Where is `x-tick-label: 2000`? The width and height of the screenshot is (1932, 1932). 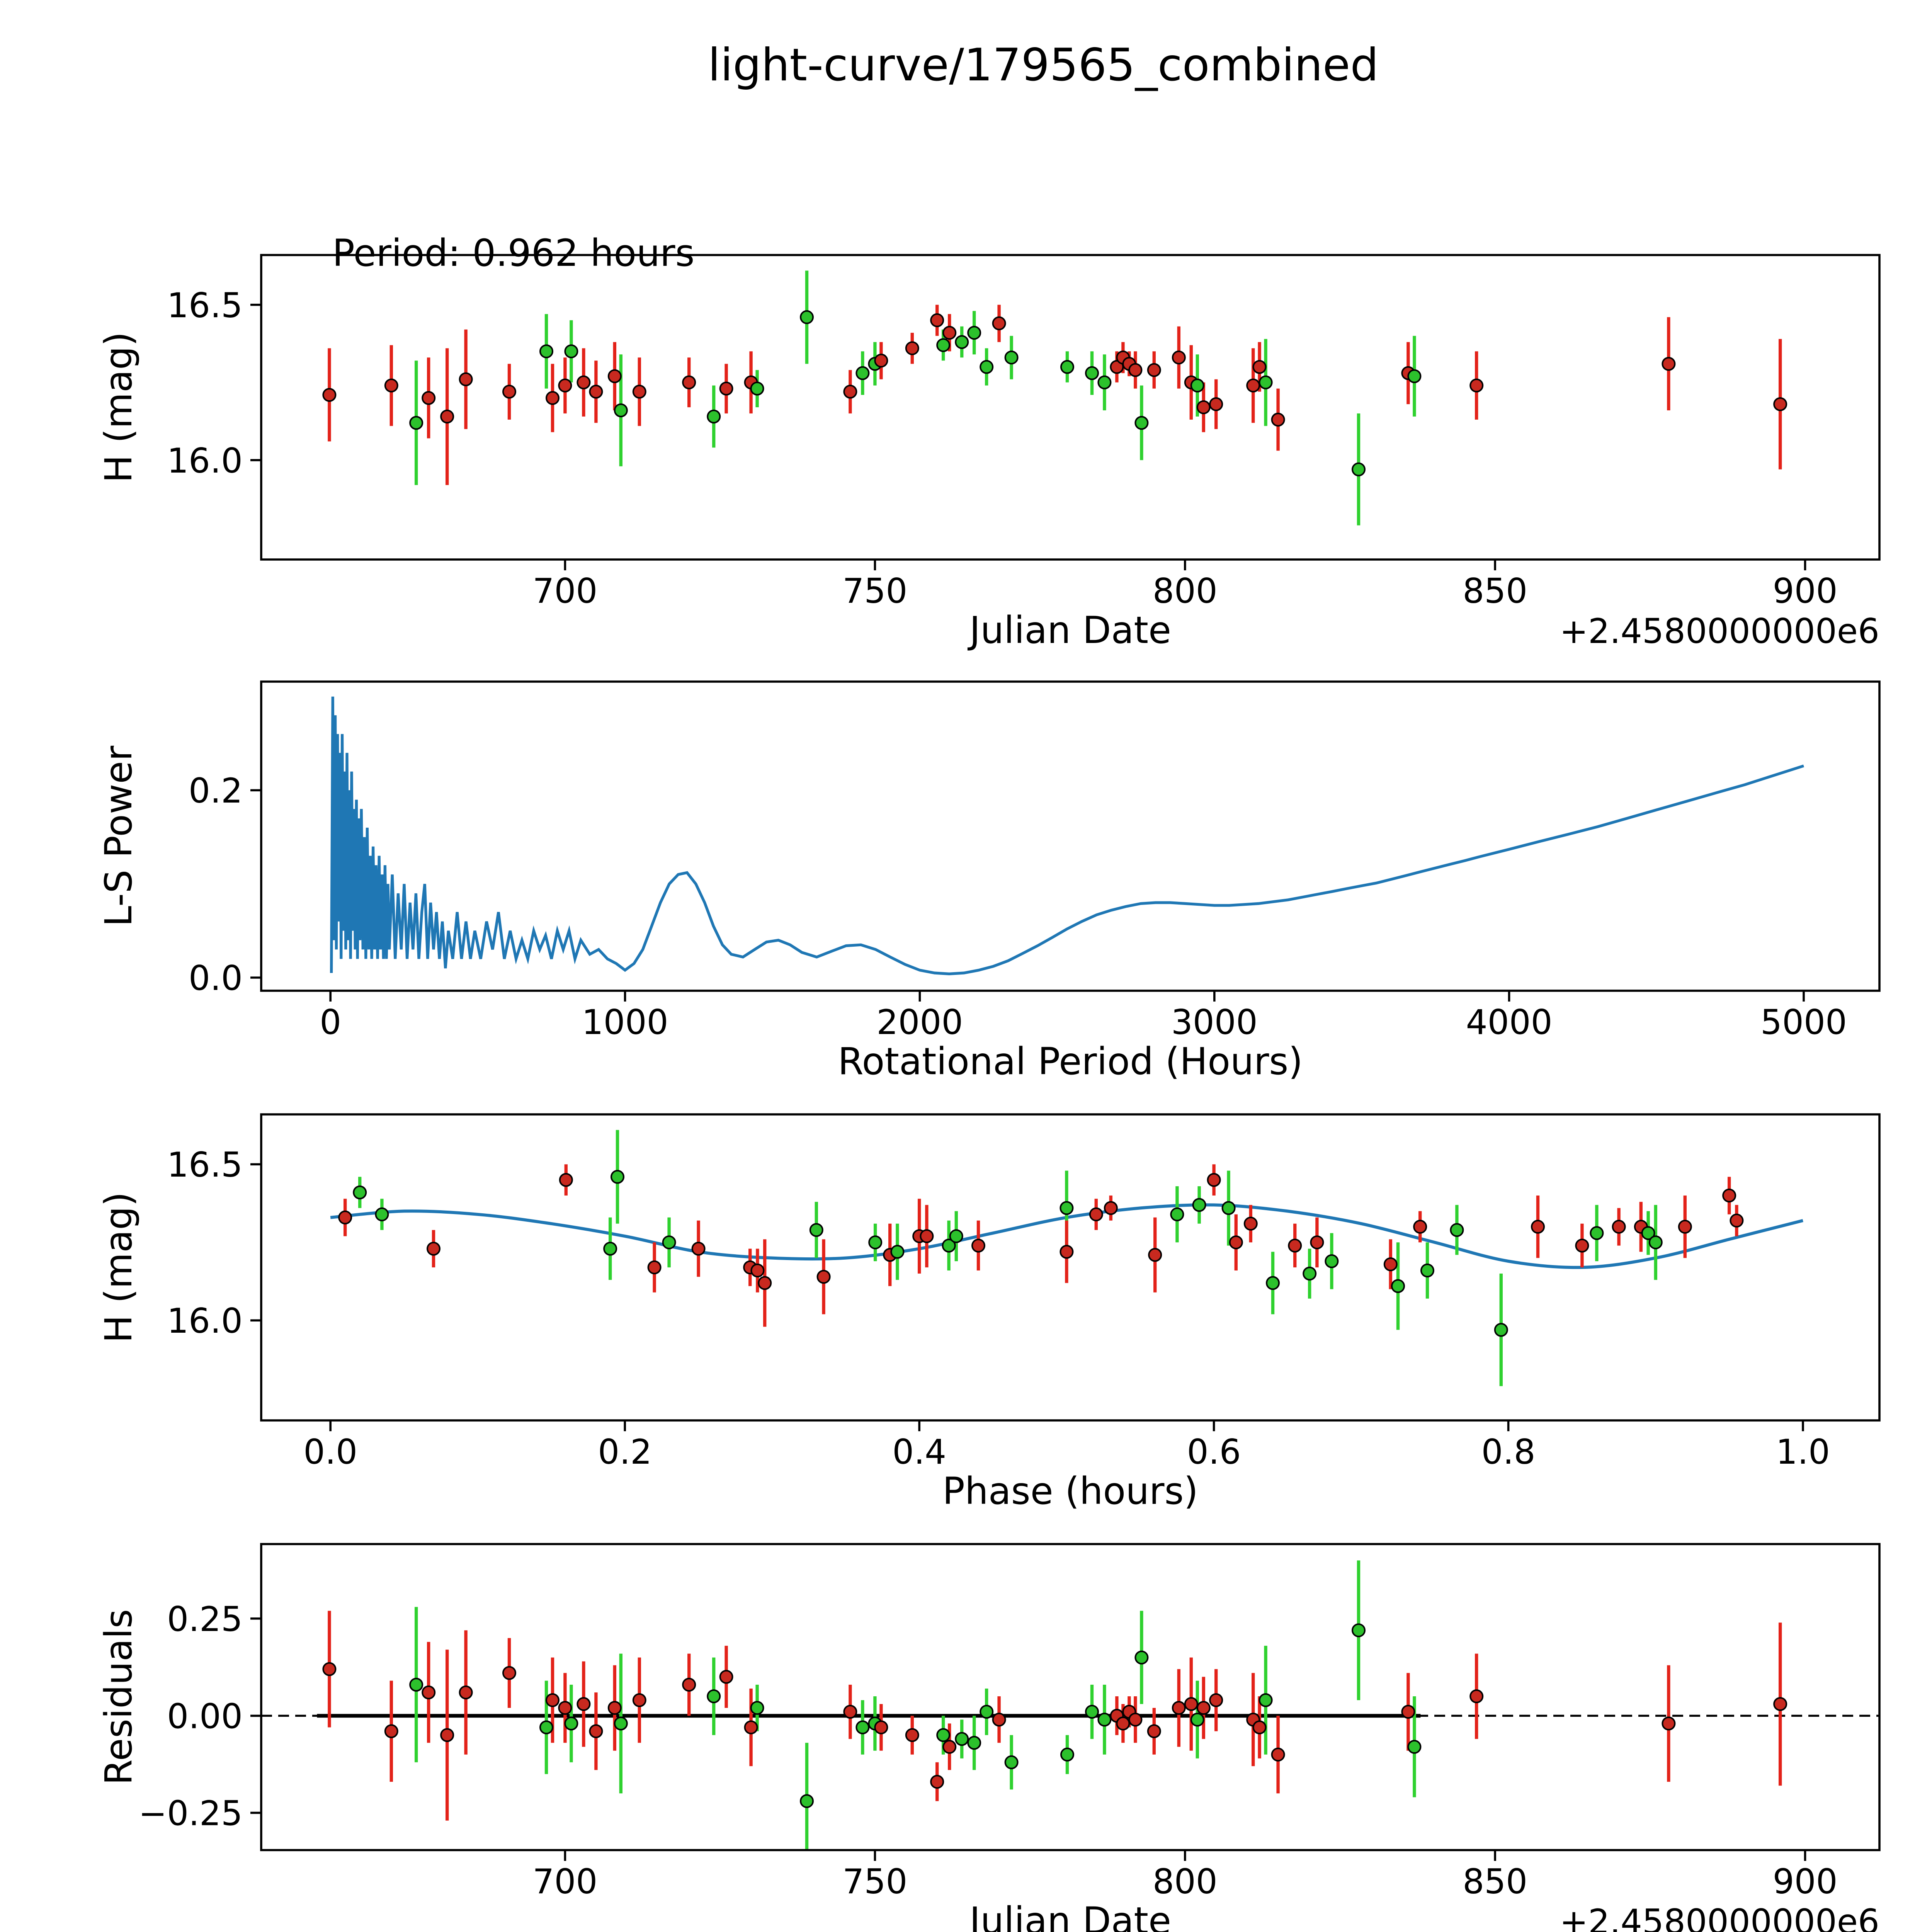
x-tick-label: 2000 is located at coordinates (920, 1022).